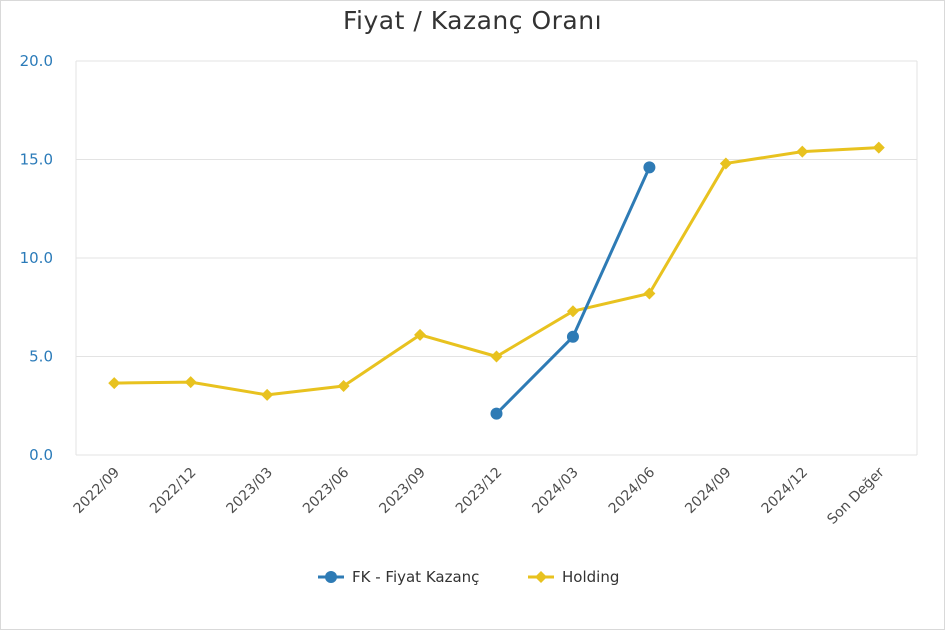  What do you see at coordinates (479, 491) in the screenshot?
I see `x-tick-label: 2023/12` at bounding box center [479, 491].